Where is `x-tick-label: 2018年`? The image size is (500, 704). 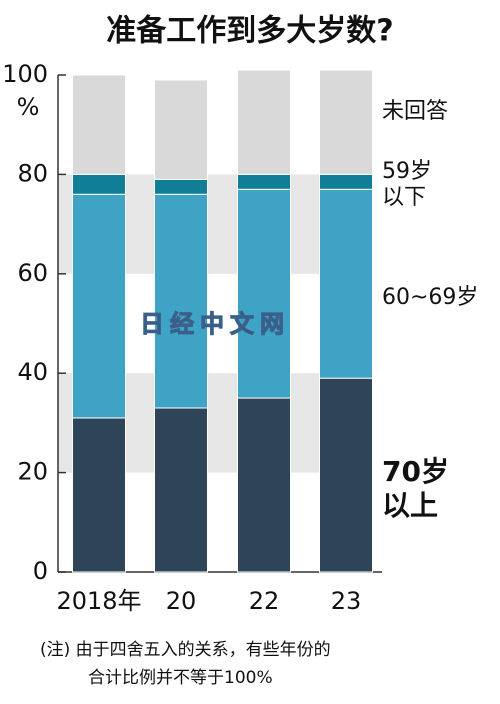
x-tick-label: 2018年 is located at coordinates (98, 601).